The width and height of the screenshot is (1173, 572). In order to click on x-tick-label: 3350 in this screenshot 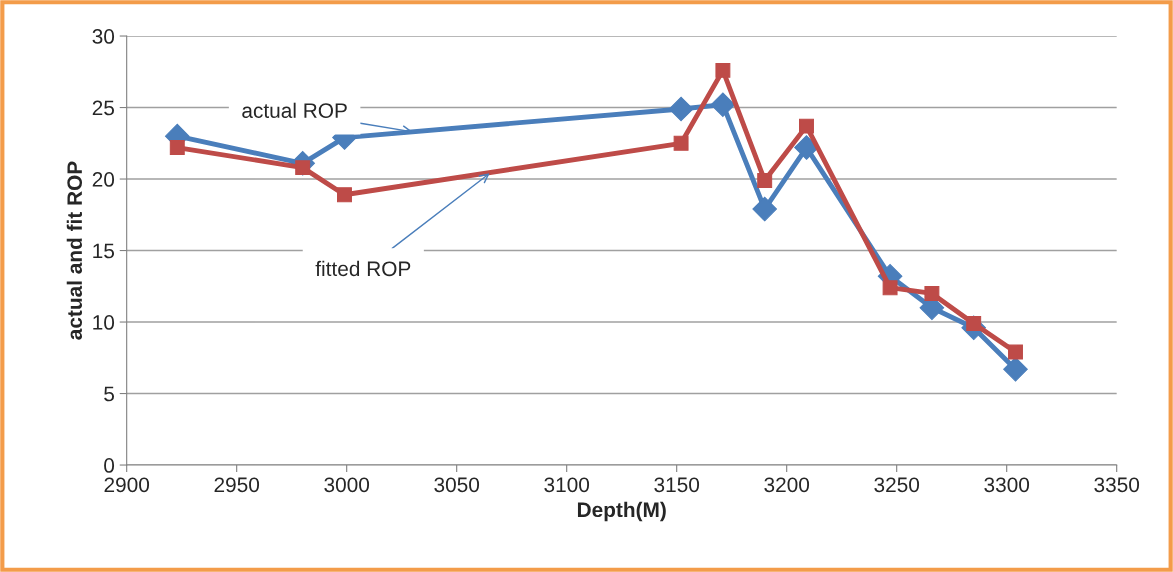, I will do `click(1117, 485)`.